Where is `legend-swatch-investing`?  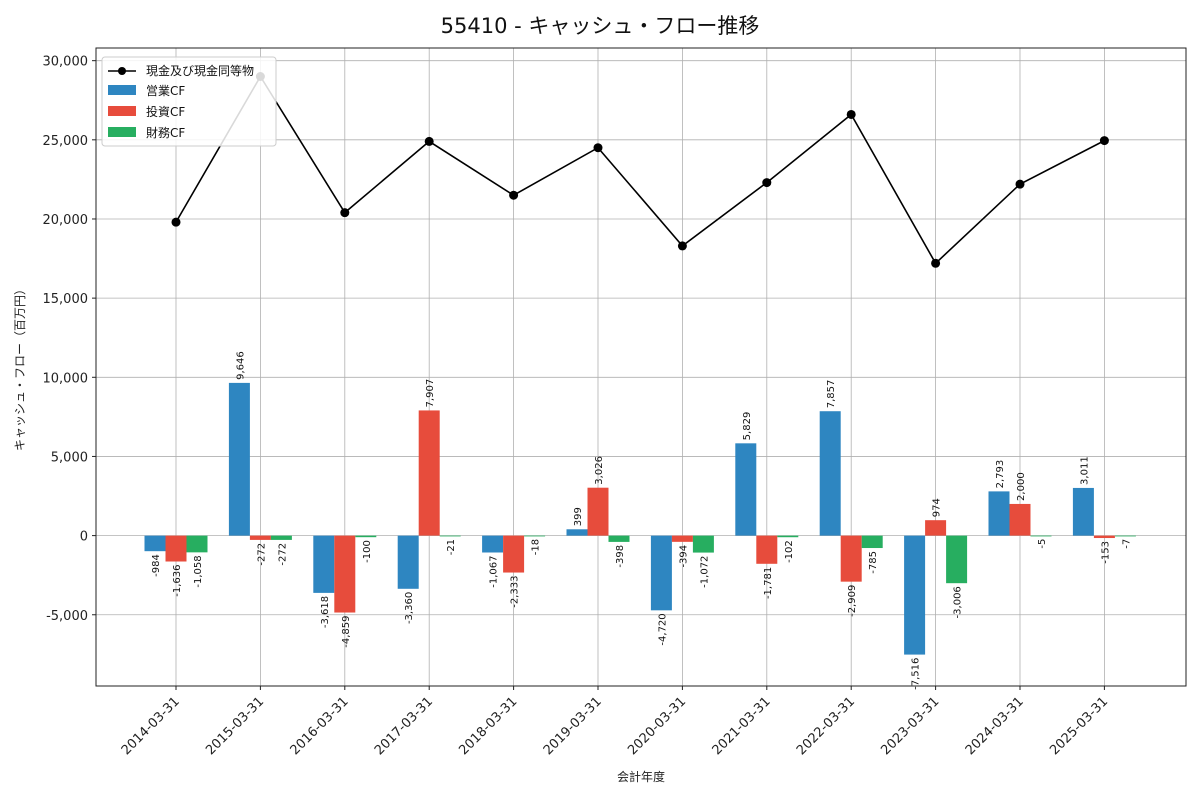 legend-swatch-investing is located at coordinates (122, 111).